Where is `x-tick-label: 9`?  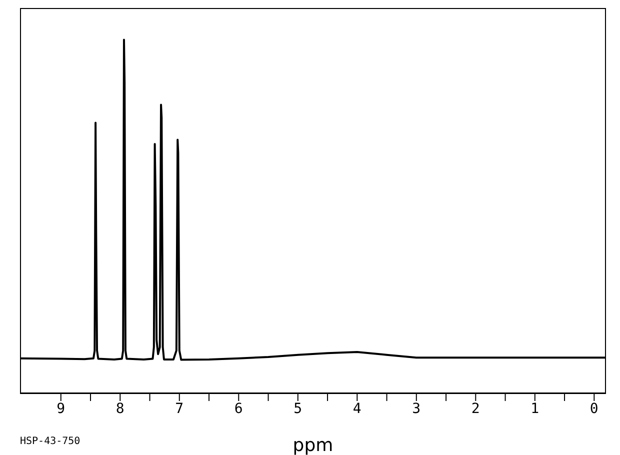 x-tick-label: 9 is located at coordinates (61, 408).